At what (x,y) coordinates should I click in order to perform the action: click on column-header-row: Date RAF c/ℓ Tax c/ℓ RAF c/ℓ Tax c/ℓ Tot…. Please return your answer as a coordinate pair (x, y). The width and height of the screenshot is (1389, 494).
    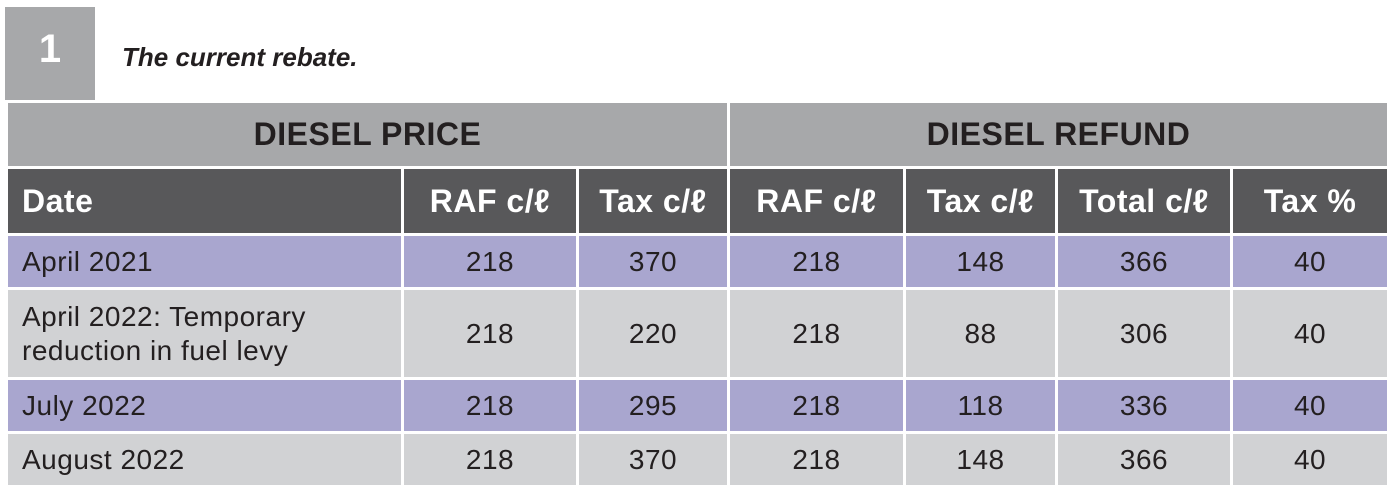
    Looking at the image, I should click on (697, 201).